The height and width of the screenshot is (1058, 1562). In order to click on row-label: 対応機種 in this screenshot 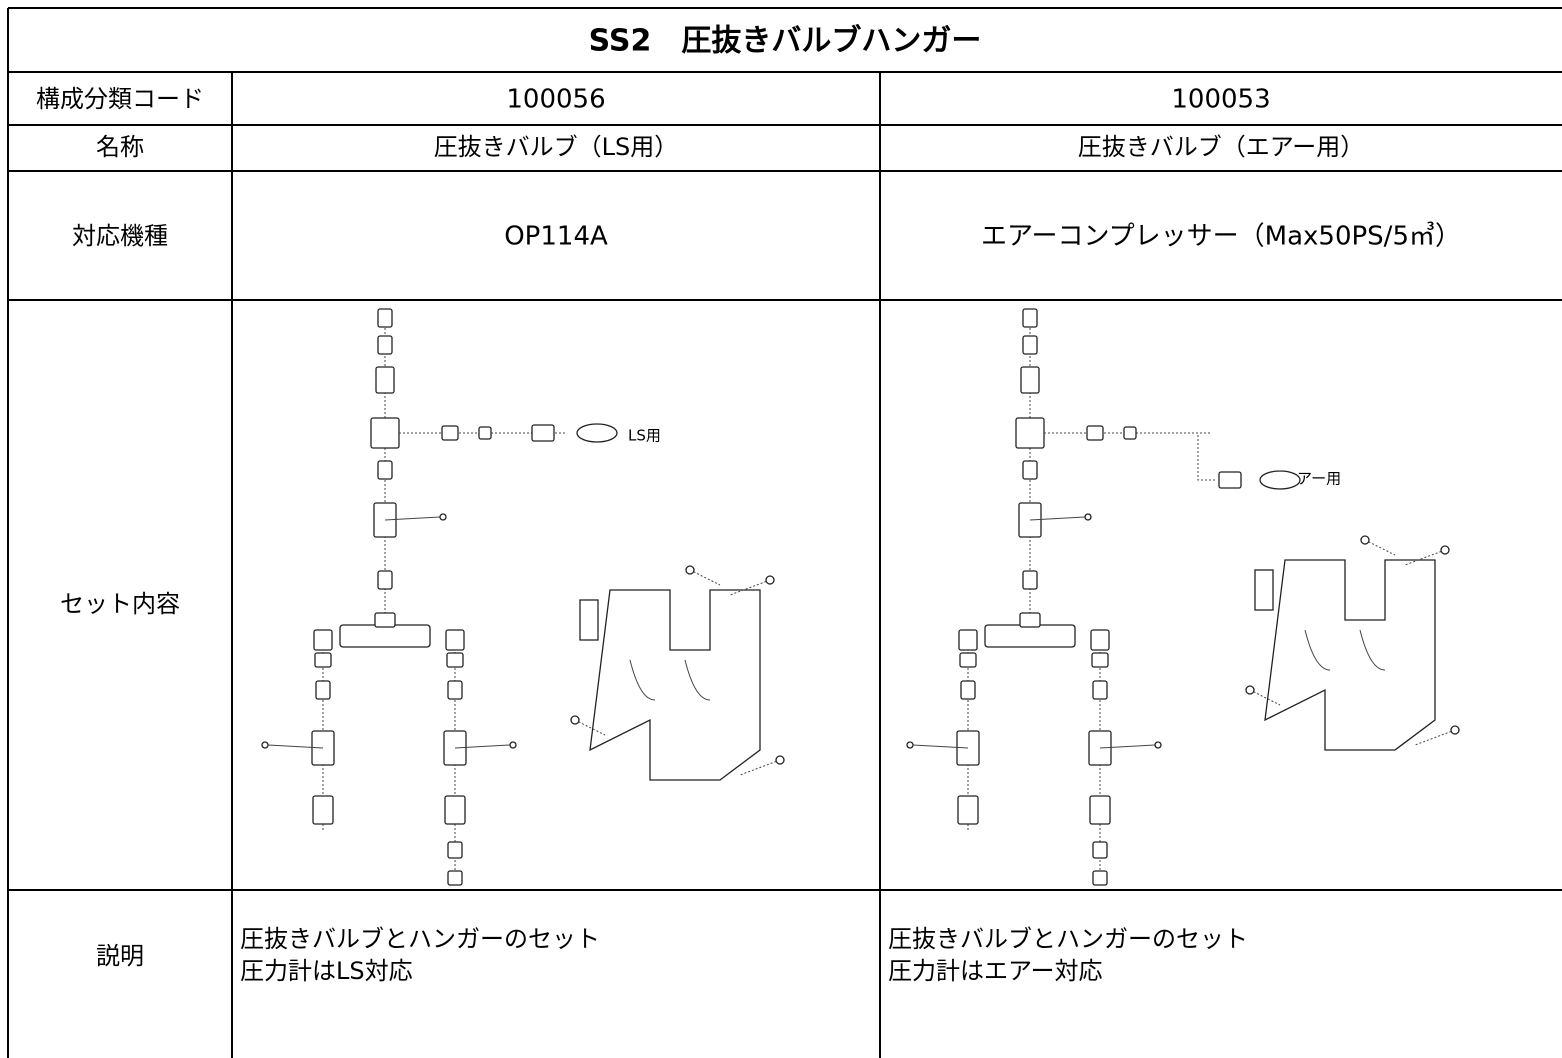, I will do `click(120, 236)`.